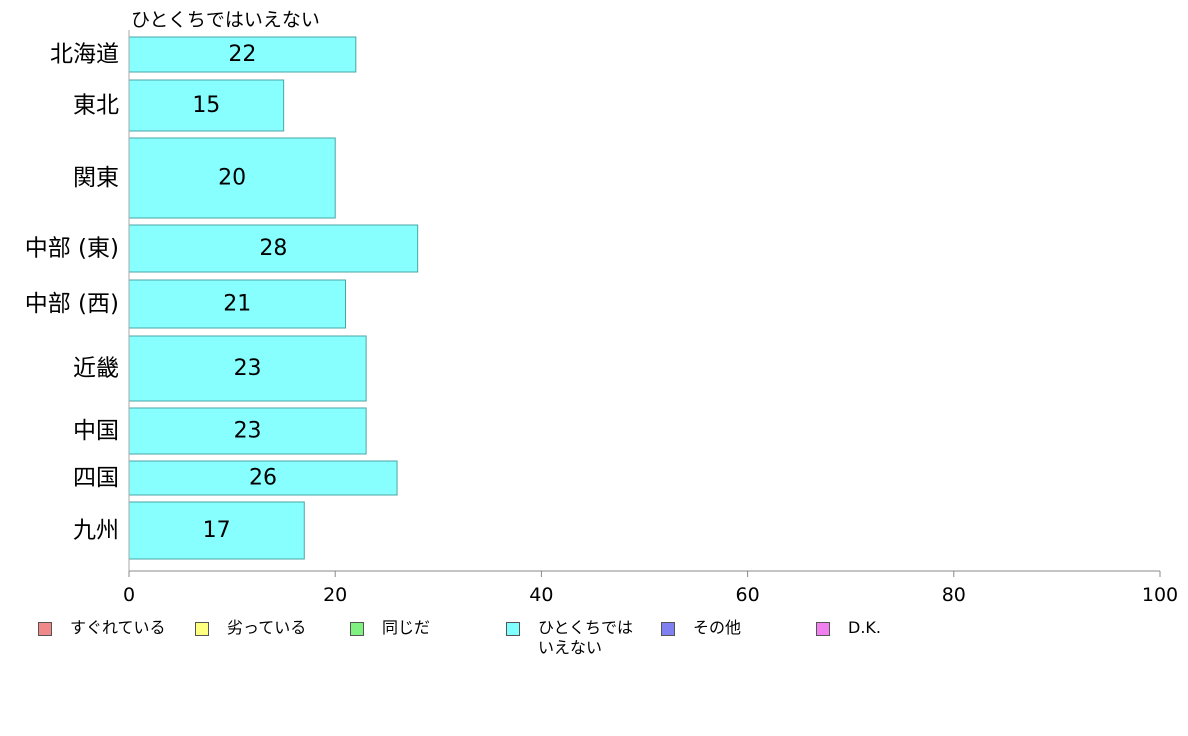 This screenshot has height=736, width=1188. I want to click on legend-item: すぐれている, so click(102, 628).